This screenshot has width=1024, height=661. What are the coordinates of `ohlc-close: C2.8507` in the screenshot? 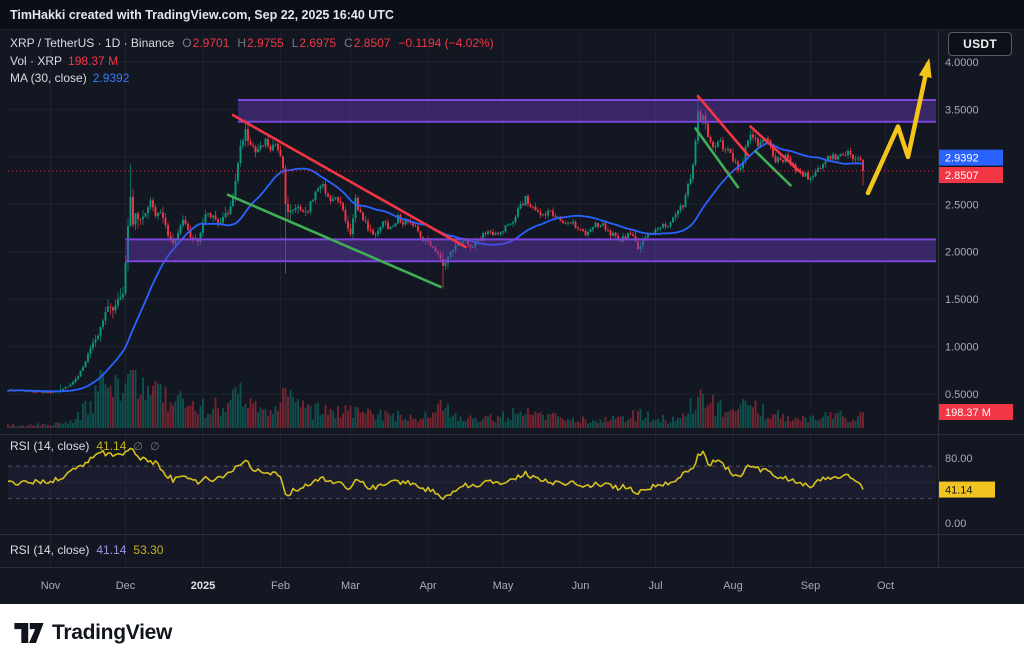 It's located at (367, 43).